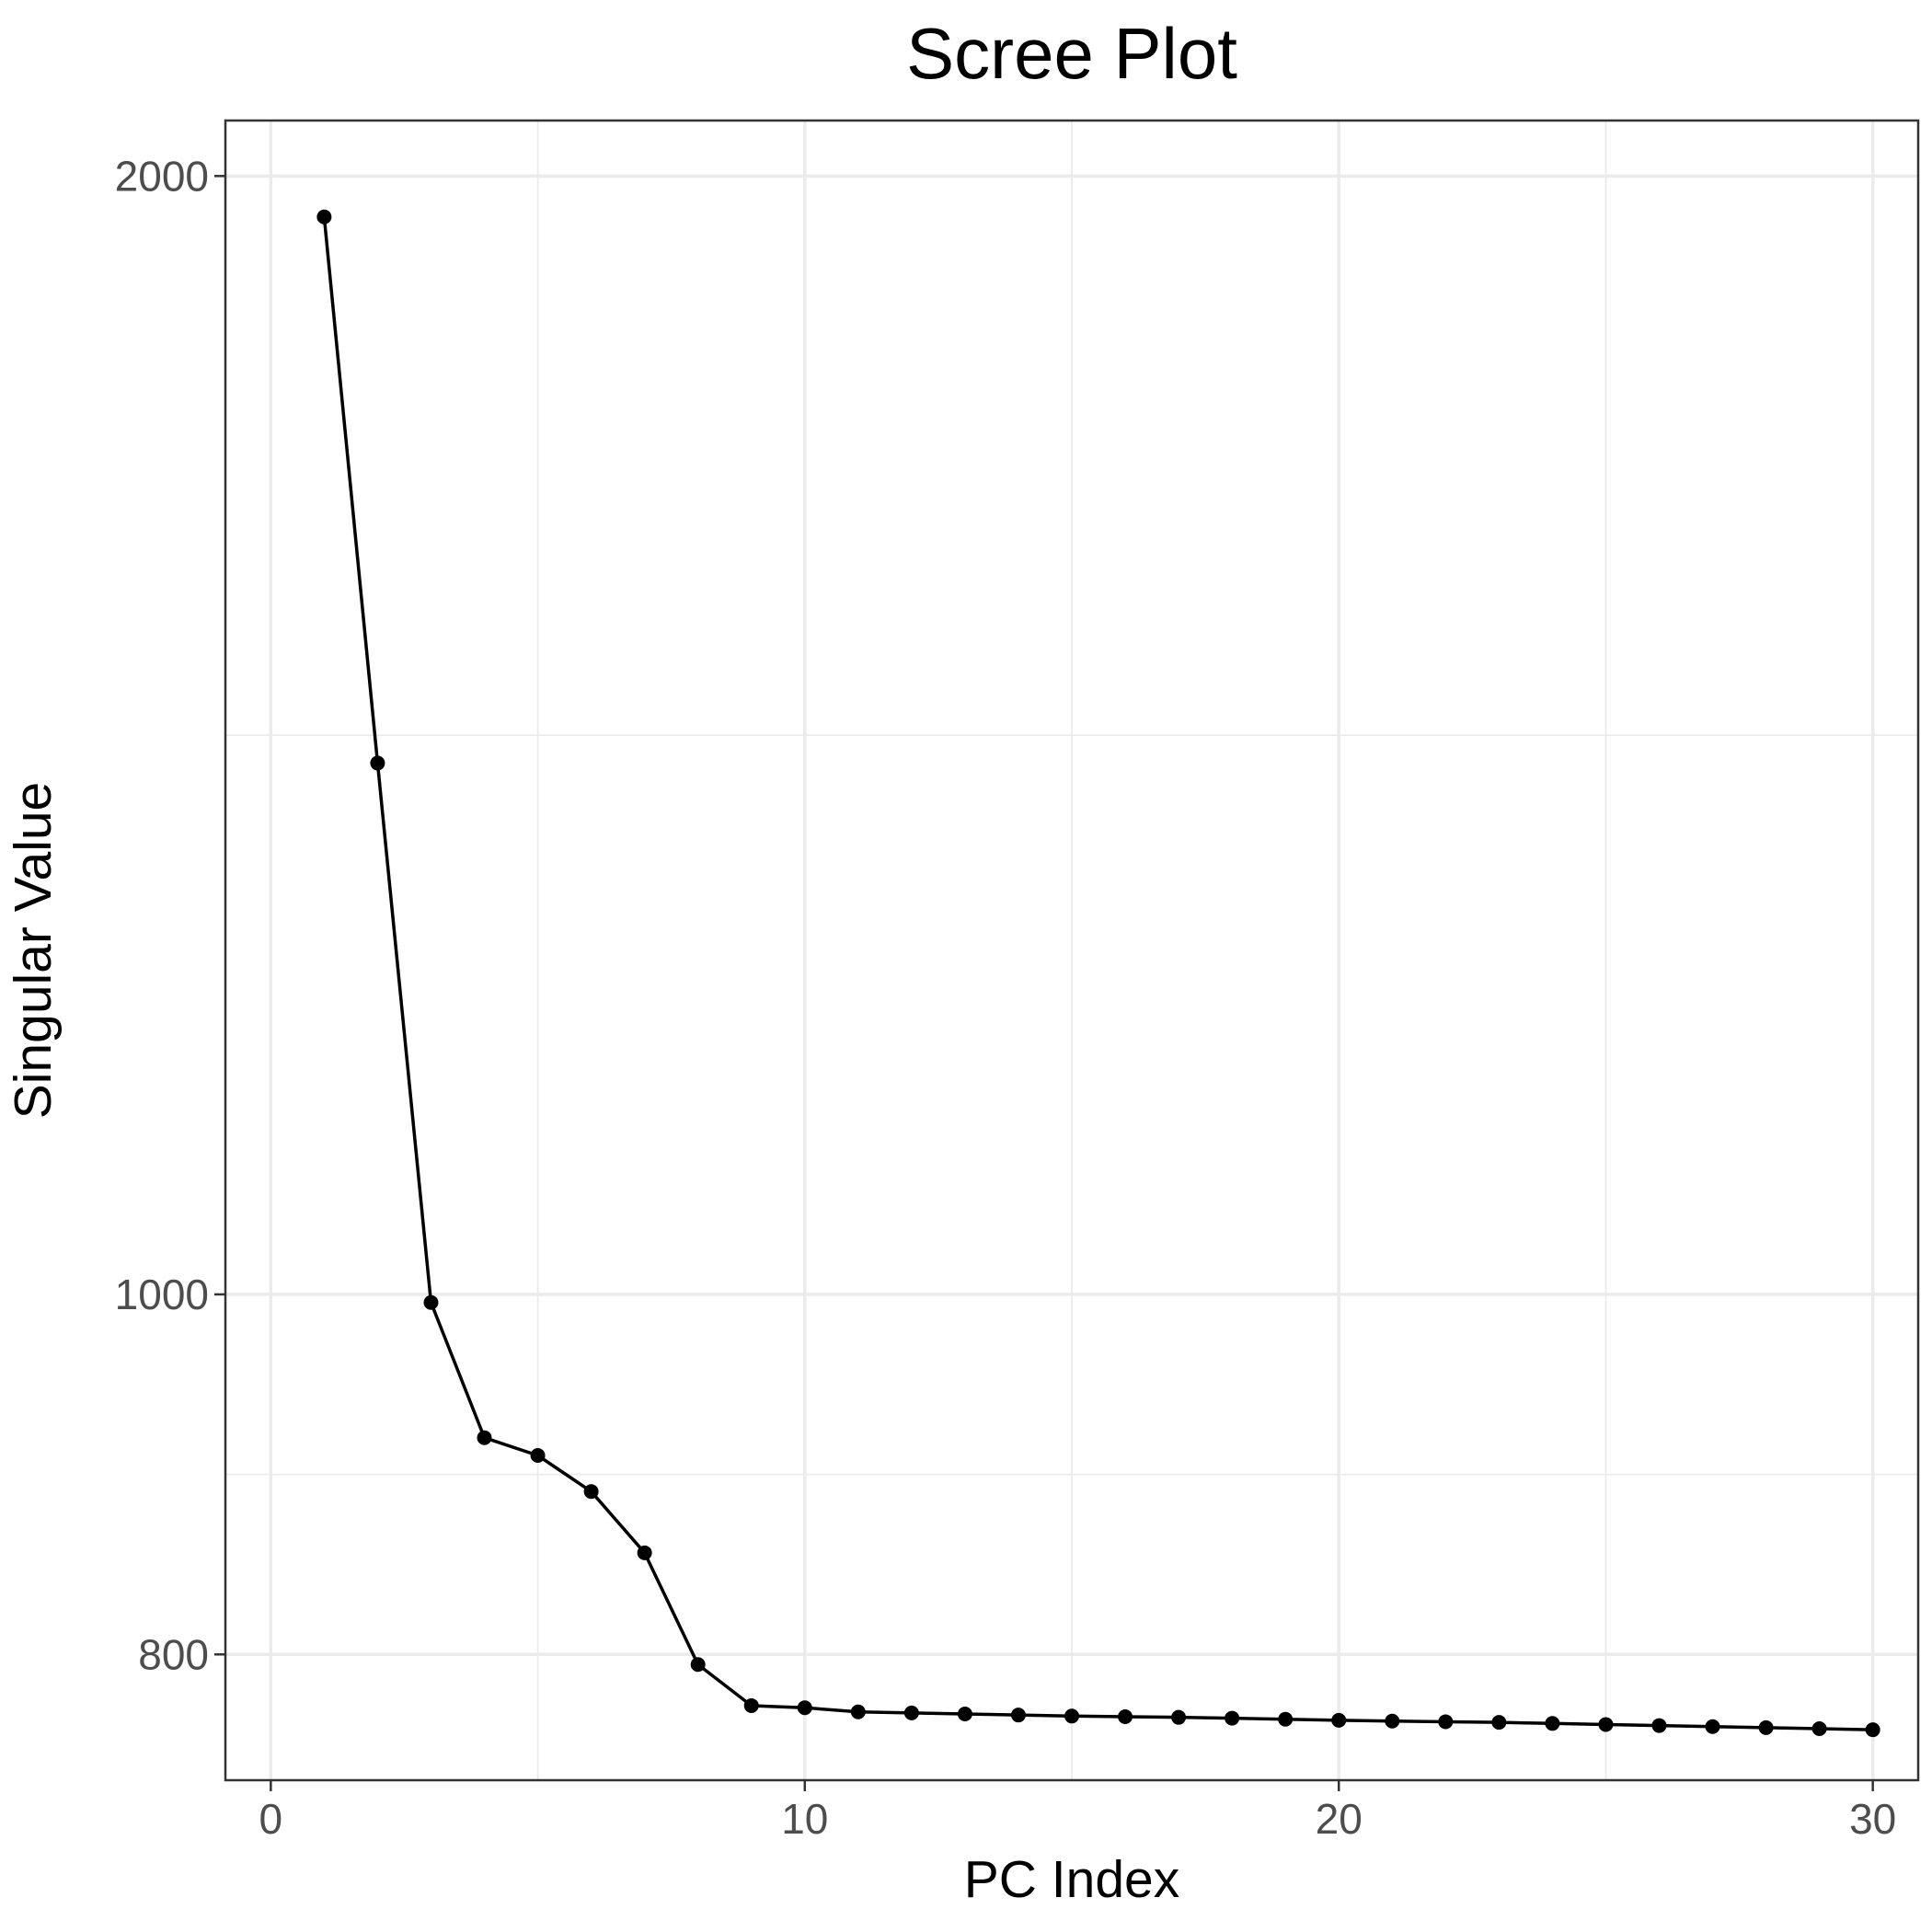  I want to click on x-tick-label: 30, so click(1872, 1819).